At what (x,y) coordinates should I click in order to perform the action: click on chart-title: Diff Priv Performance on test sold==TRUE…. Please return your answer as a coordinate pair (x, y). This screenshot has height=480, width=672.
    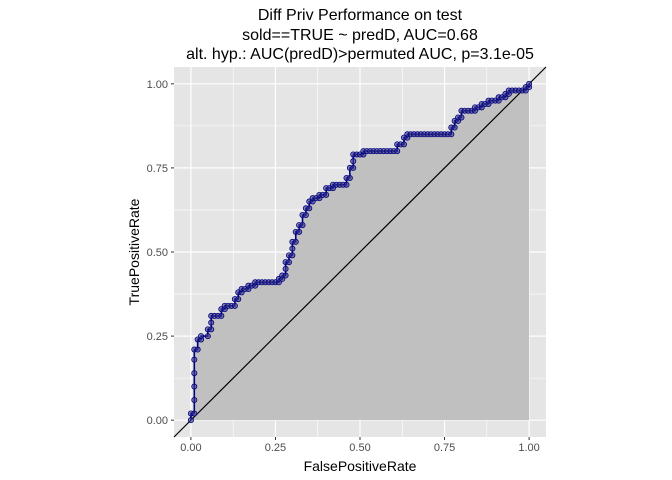
    Looking at the image, I should click on (360, 35).